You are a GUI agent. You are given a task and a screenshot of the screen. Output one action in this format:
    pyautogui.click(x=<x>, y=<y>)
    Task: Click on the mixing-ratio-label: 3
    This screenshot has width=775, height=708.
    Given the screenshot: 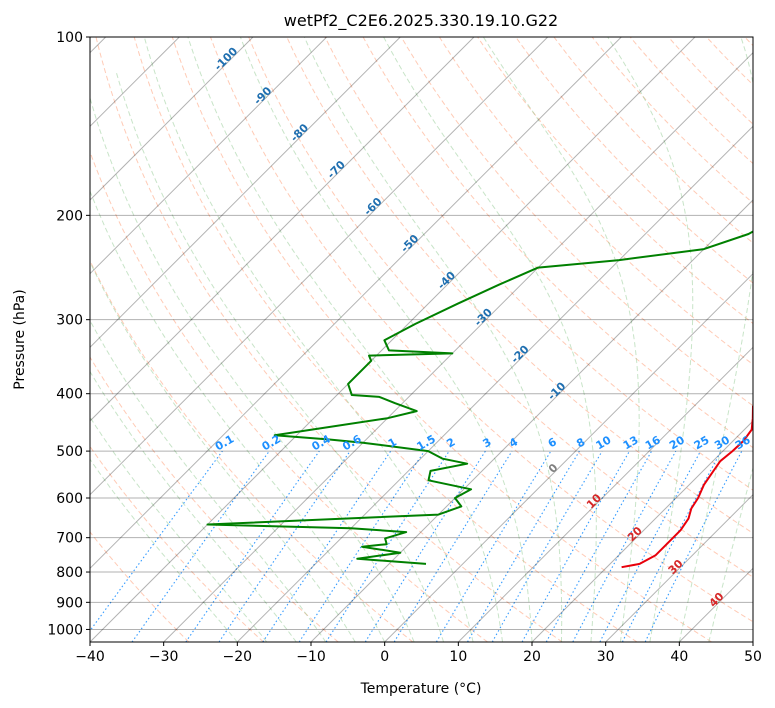 What is the action you would take?
    pyautogui.click(x=486, y=442)
    